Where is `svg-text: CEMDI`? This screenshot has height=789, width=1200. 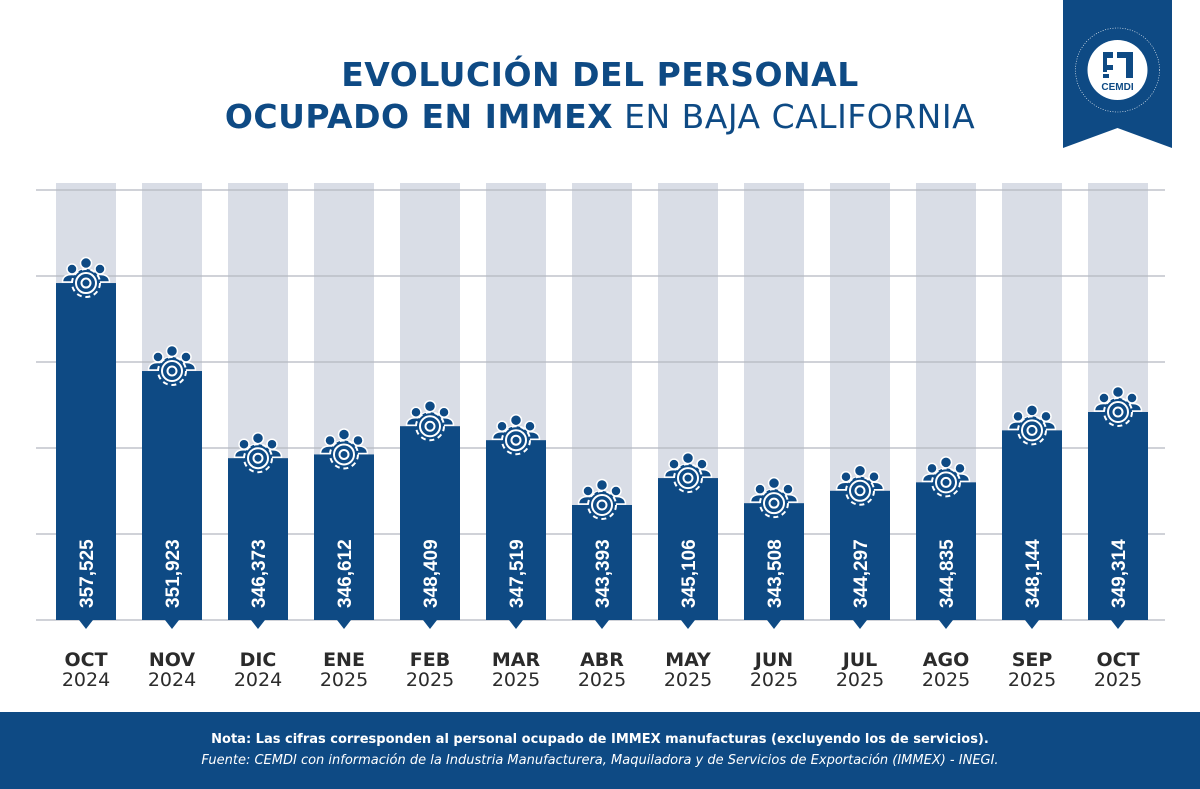 svg-text: CEMDI is located at coordinates (1117, 87).